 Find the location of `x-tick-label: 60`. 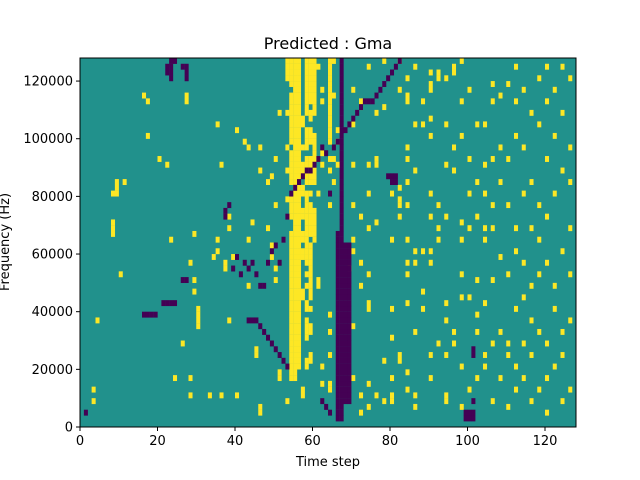

x-tick-label: 60 is located at coordinates (312, 441).